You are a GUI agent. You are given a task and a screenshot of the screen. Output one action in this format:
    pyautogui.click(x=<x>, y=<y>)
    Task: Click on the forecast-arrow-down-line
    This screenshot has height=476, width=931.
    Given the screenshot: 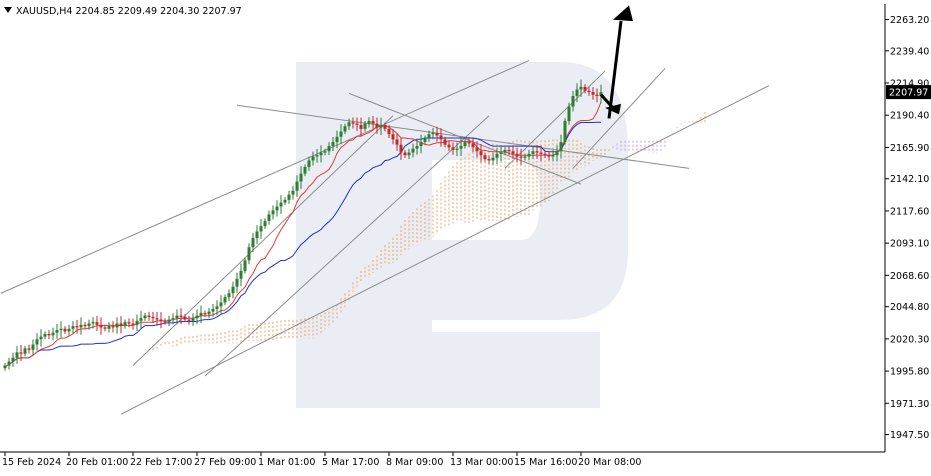 What is the action you would take?
    pyautogui.click(x=607, y=101)
    